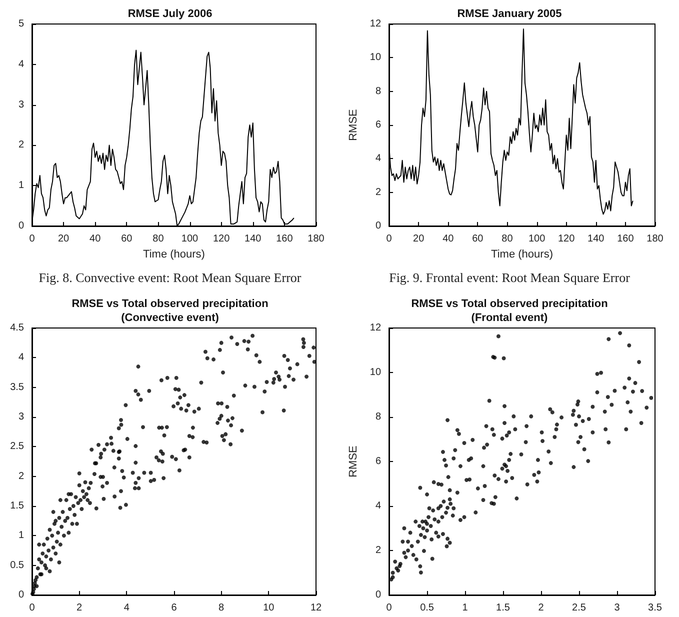 This screenshot has height=617, width=679. Describe the element at coordinates (579, 608) in the screenshot. I see `x-tick-label: 2.5` at that location.